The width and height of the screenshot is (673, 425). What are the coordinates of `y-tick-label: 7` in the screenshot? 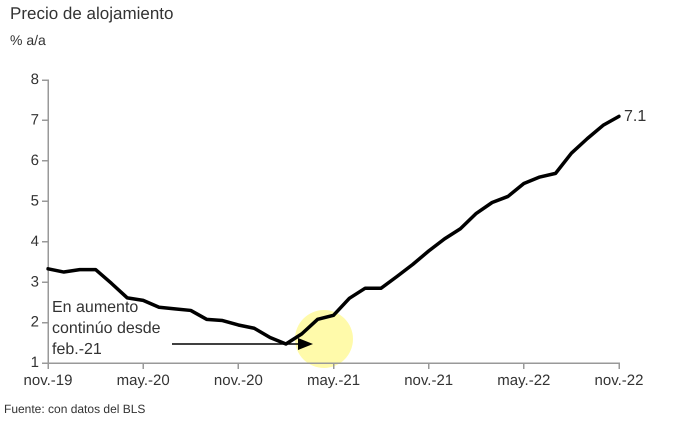 It's located at (34, 120).